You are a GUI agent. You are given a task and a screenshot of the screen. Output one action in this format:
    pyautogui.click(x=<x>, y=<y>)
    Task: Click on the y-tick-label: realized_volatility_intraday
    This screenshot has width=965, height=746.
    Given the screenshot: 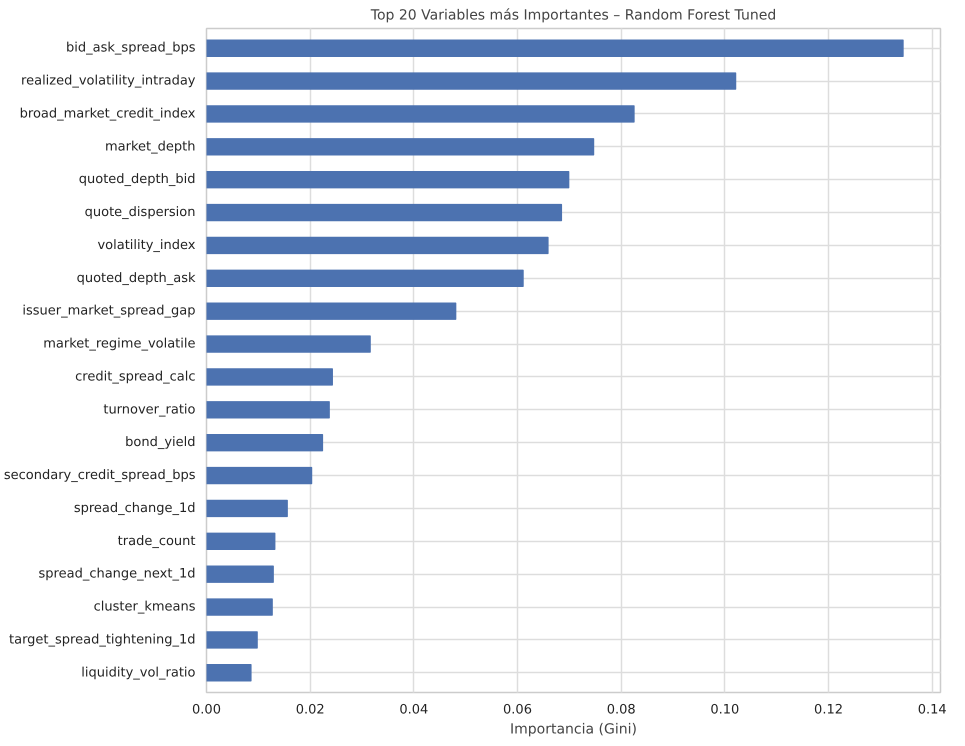 What is the action you would take?
    pyautogui.click(x=108, y=81)
    